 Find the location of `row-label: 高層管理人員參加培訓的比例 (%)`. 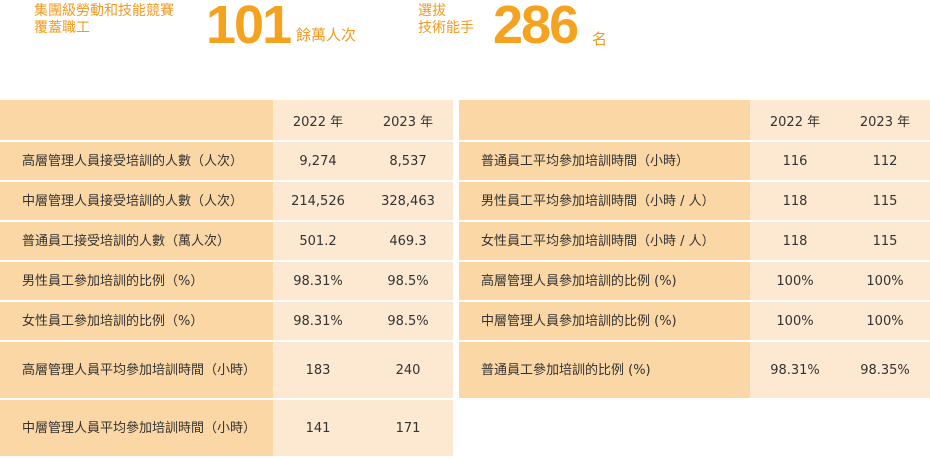

row-label: 高層管理人員參加培訓的比例 (%) is located at coordinates (604, 282).